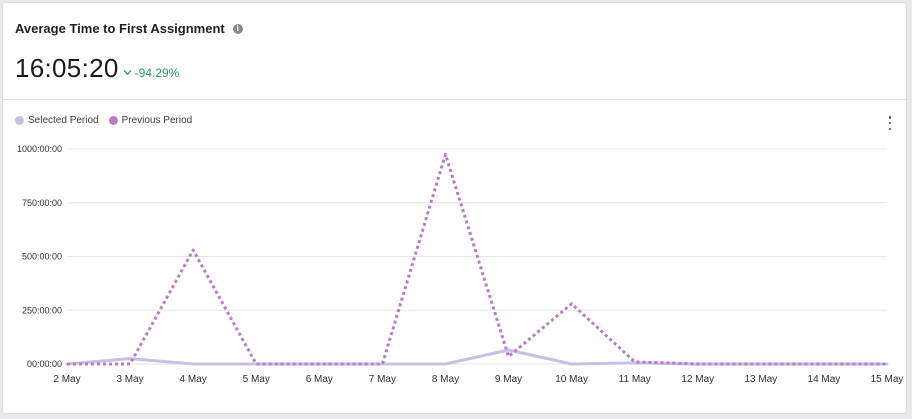 The height and width of the screenshot is (419, 912). Describe the element at coordinates (120, 28) in the screenshot. I see `card-title: Average Time to First Assignment` at that location.